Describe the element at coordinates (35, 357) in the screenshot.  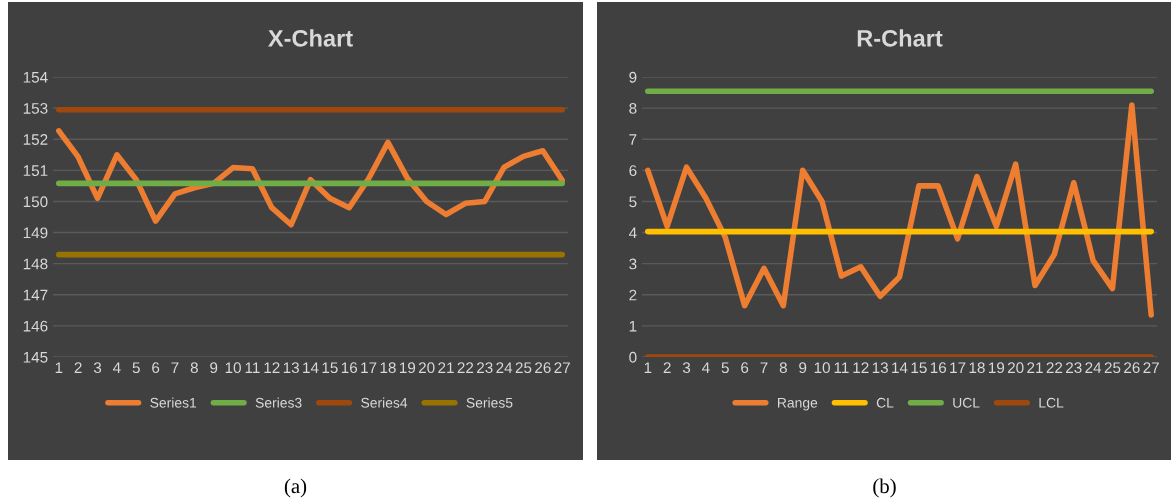
I see `y-tick-label: 145` at that location.